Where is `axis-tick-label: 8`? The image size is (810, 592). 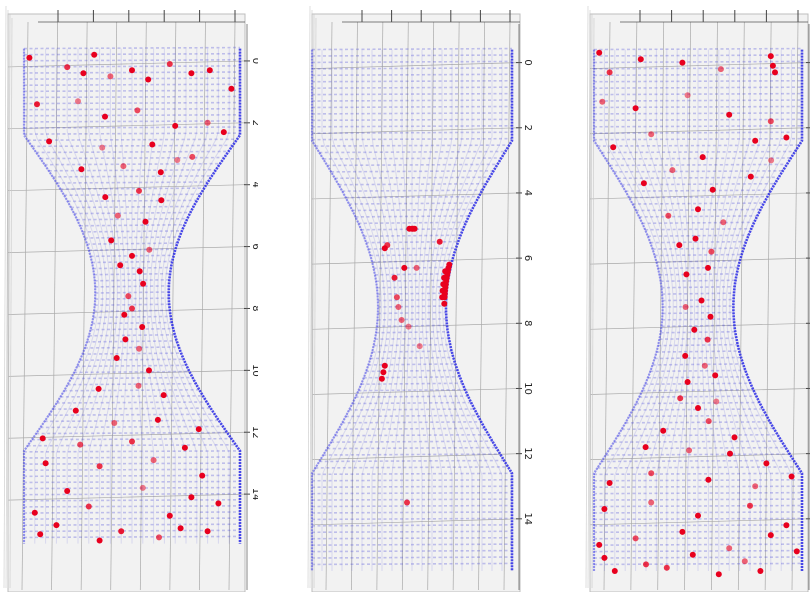
axis-tick-label: 8 is located at coordinates (527, 323).